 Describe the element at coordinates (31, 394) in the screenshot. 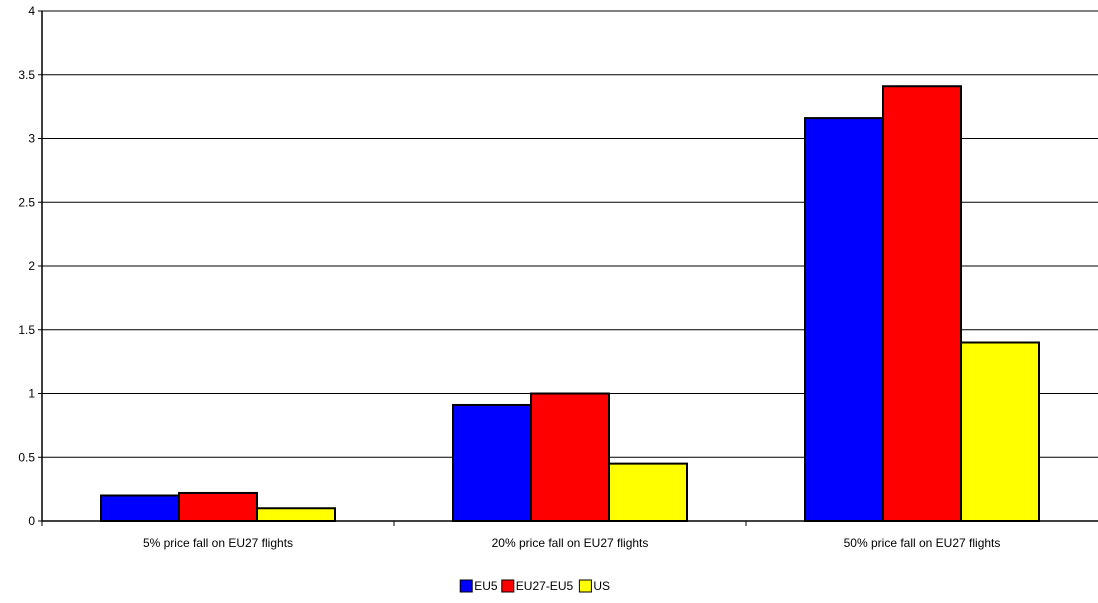

I see `y-tick-label: 1` at that location.